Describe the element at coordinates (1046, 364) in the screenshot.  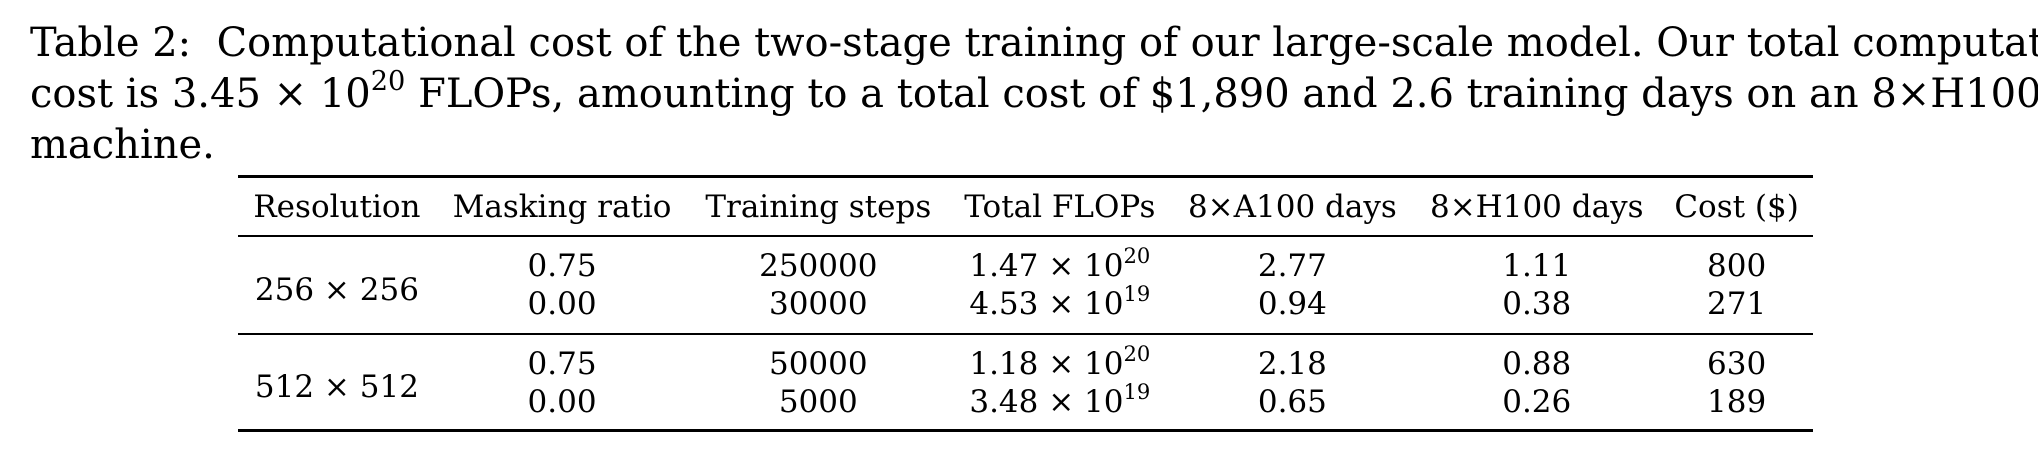
I see `flops-mantissa: 1.18 × 10` at that location.